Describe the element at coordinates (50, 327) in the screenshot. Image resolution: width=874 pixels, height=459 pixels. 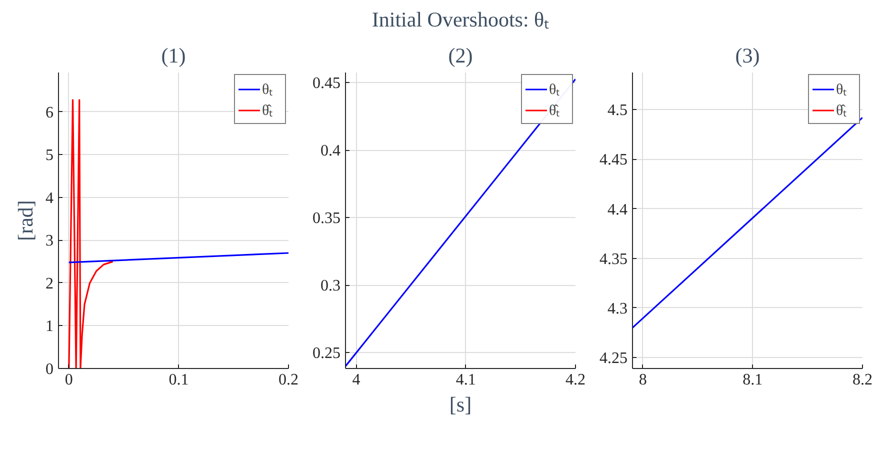
I see `y-tick-label: 1` at that location.